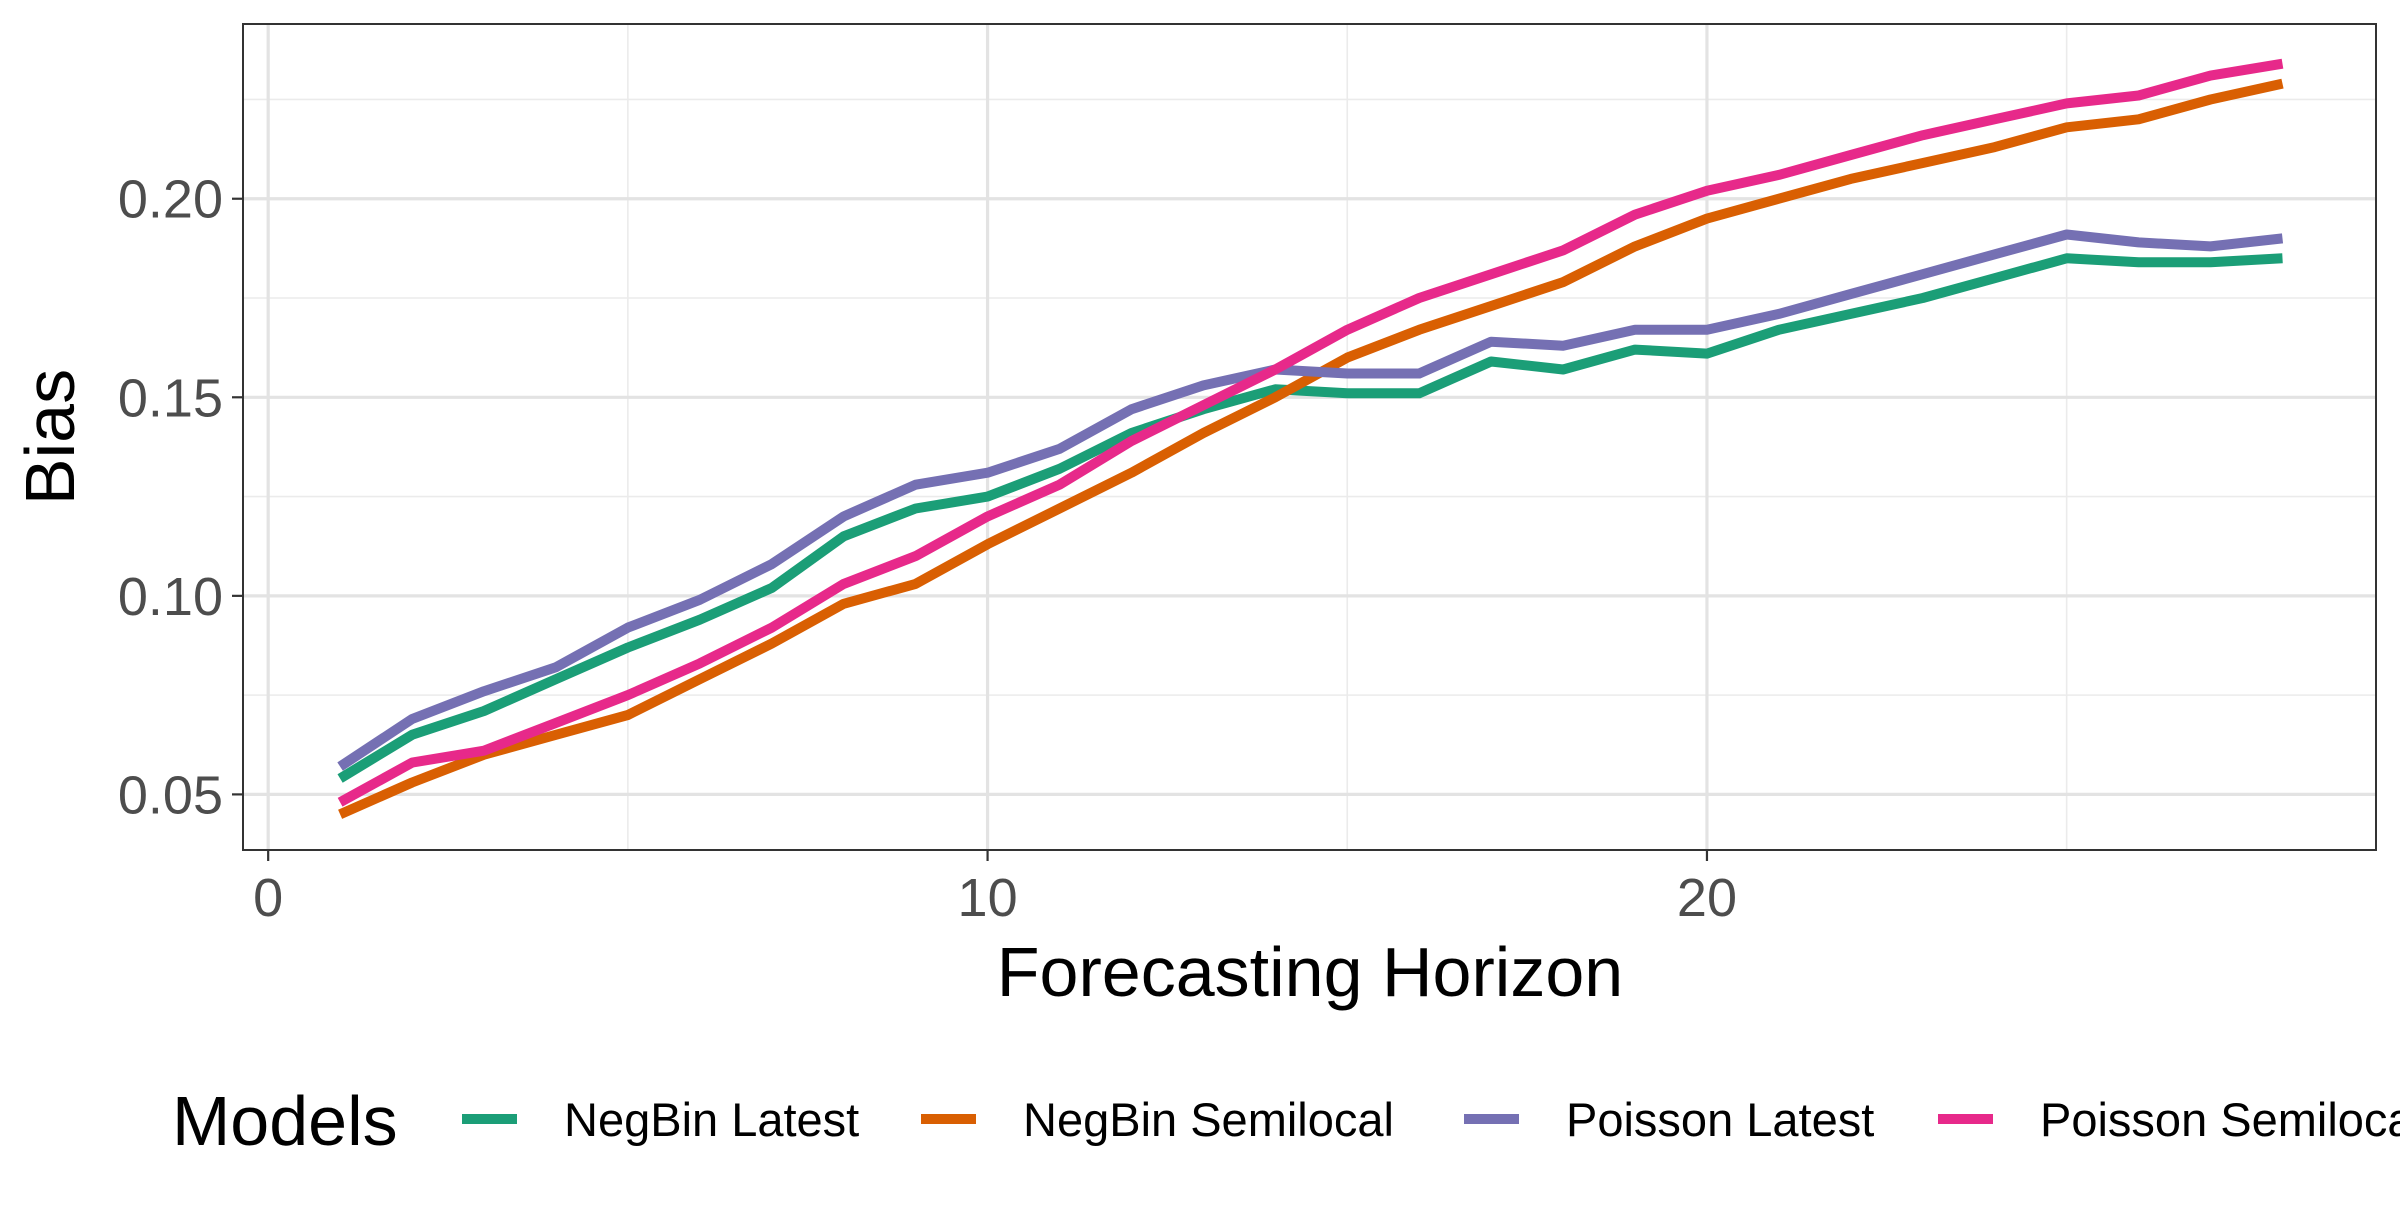  What do you see at coordinates (2220, 1119) in the screenshot?
I see `legend-label-poisson-semilocal: Poisson Semilocal` at bounding box center [2220, 1119].